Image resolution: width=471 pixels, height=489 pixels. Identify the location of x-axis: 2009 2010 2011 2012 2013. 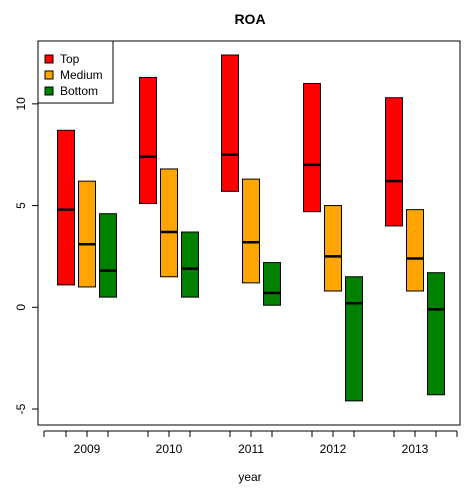
(250, 443).